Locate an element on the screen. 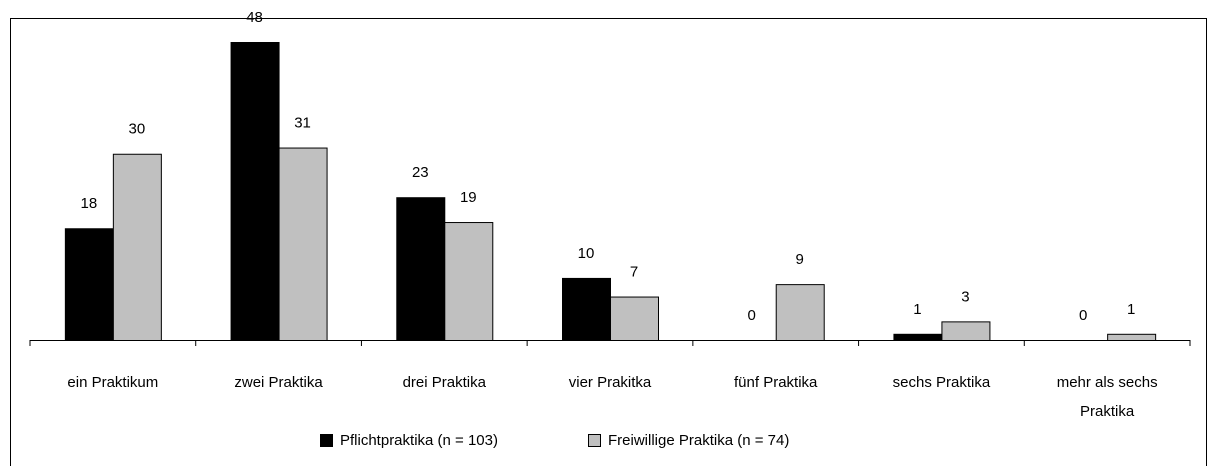  x-tick-label: sechs Praktika is located at coordinates (941, 382).